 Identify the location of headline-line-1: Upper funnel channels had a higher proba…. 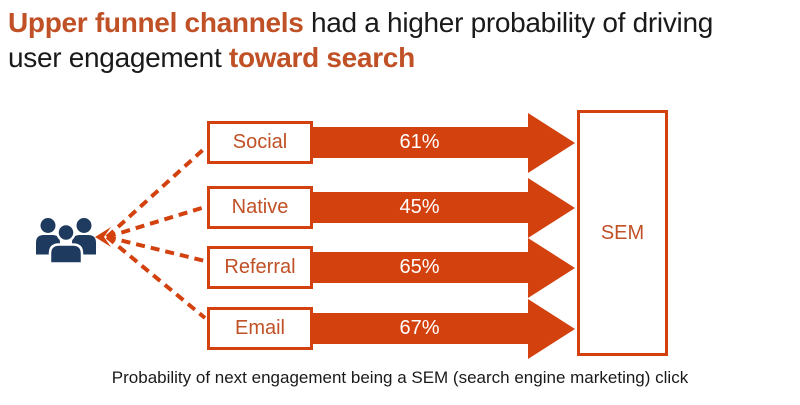
(360, 22).